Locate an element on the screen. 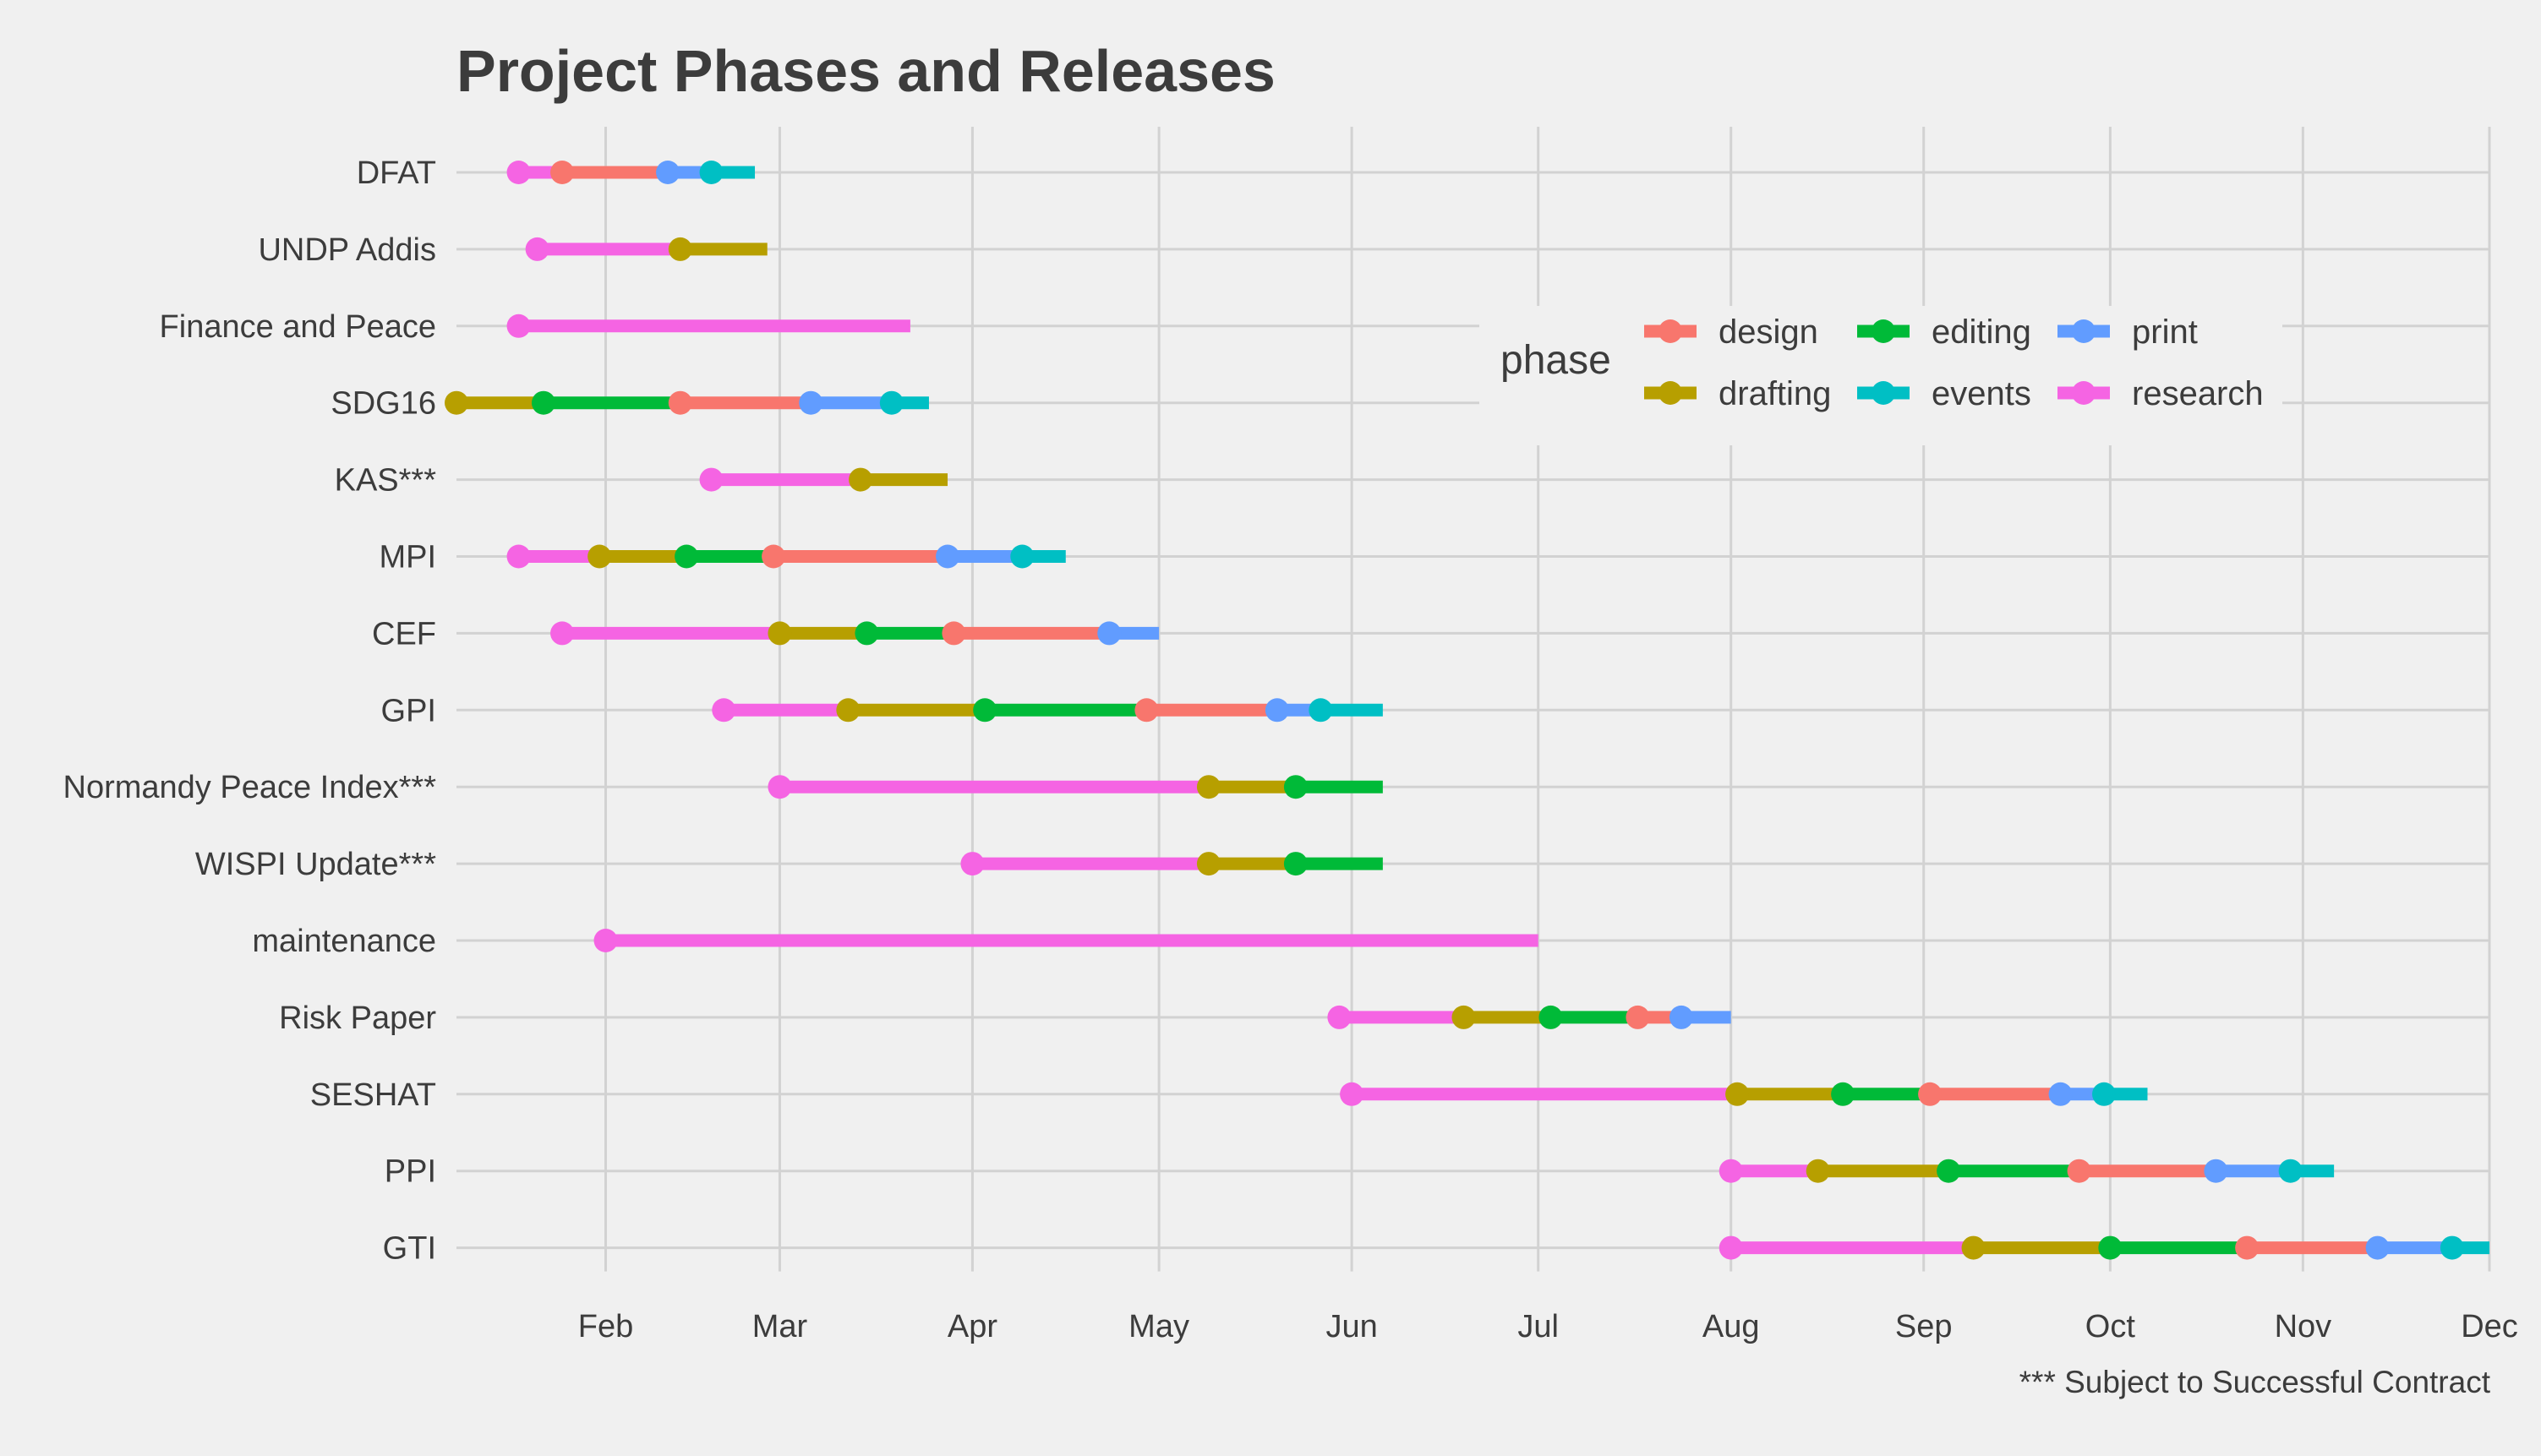 This screenshot has width=2541, height=1456. x-tick-label: Sep is located at coordinates (1924, 1326).